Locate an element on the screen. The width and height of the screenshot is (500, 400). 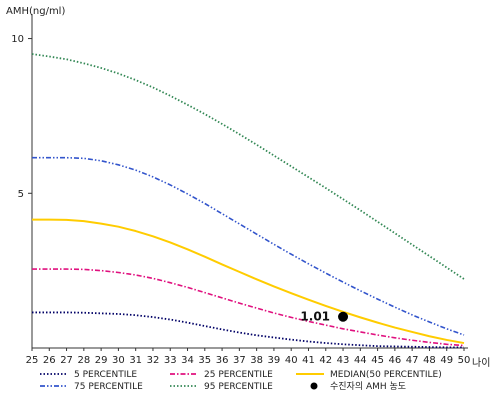
series-line-5-percentile is located at coordinates (248, 330).